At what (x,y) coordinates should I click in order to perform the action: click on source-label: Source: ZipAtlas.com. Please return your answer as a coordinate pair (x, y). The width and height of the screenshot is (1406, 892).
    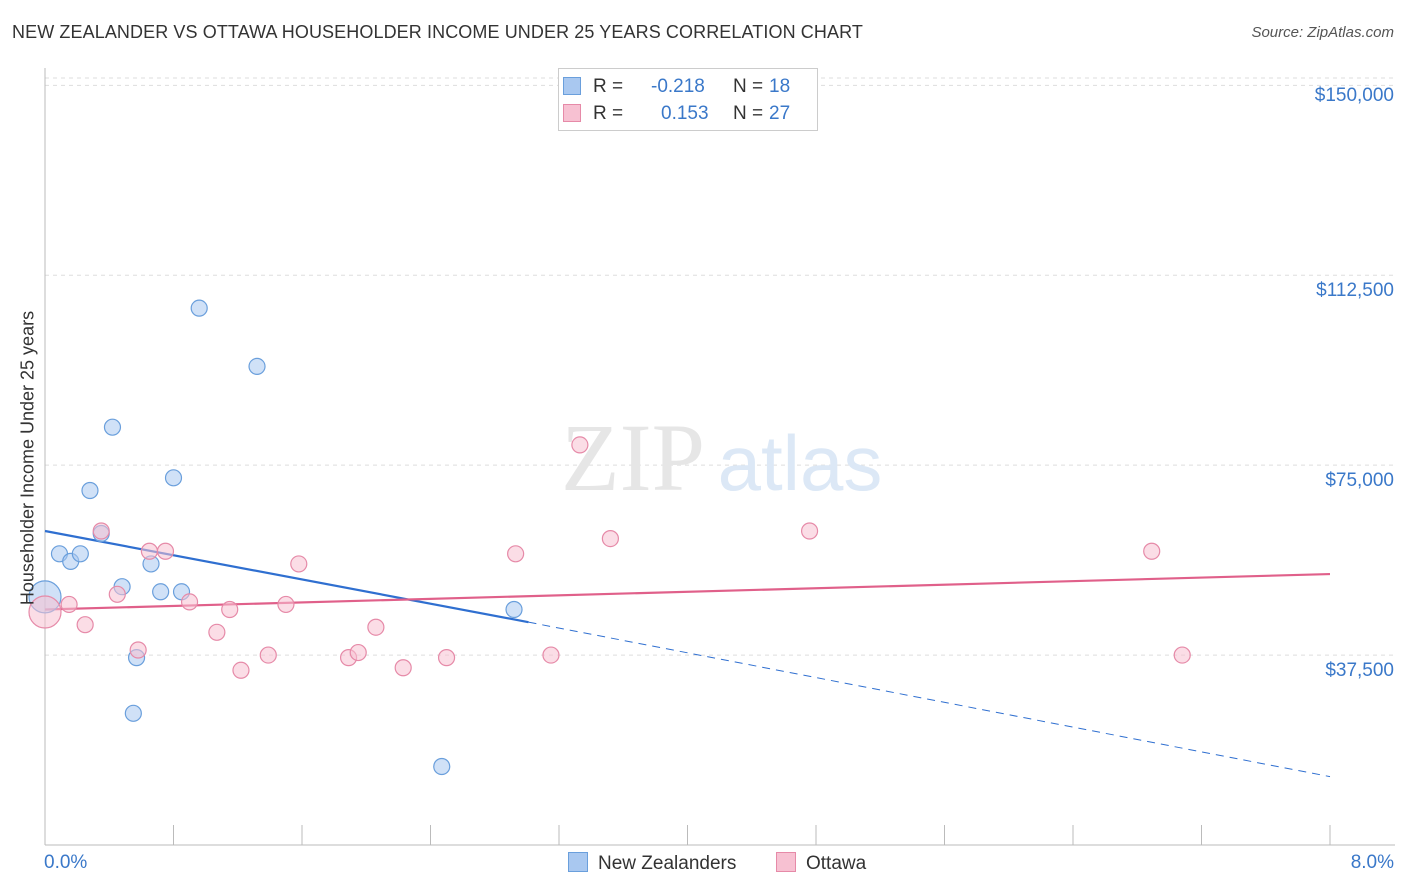
    Looking at the image, I should click on (1322, 32).